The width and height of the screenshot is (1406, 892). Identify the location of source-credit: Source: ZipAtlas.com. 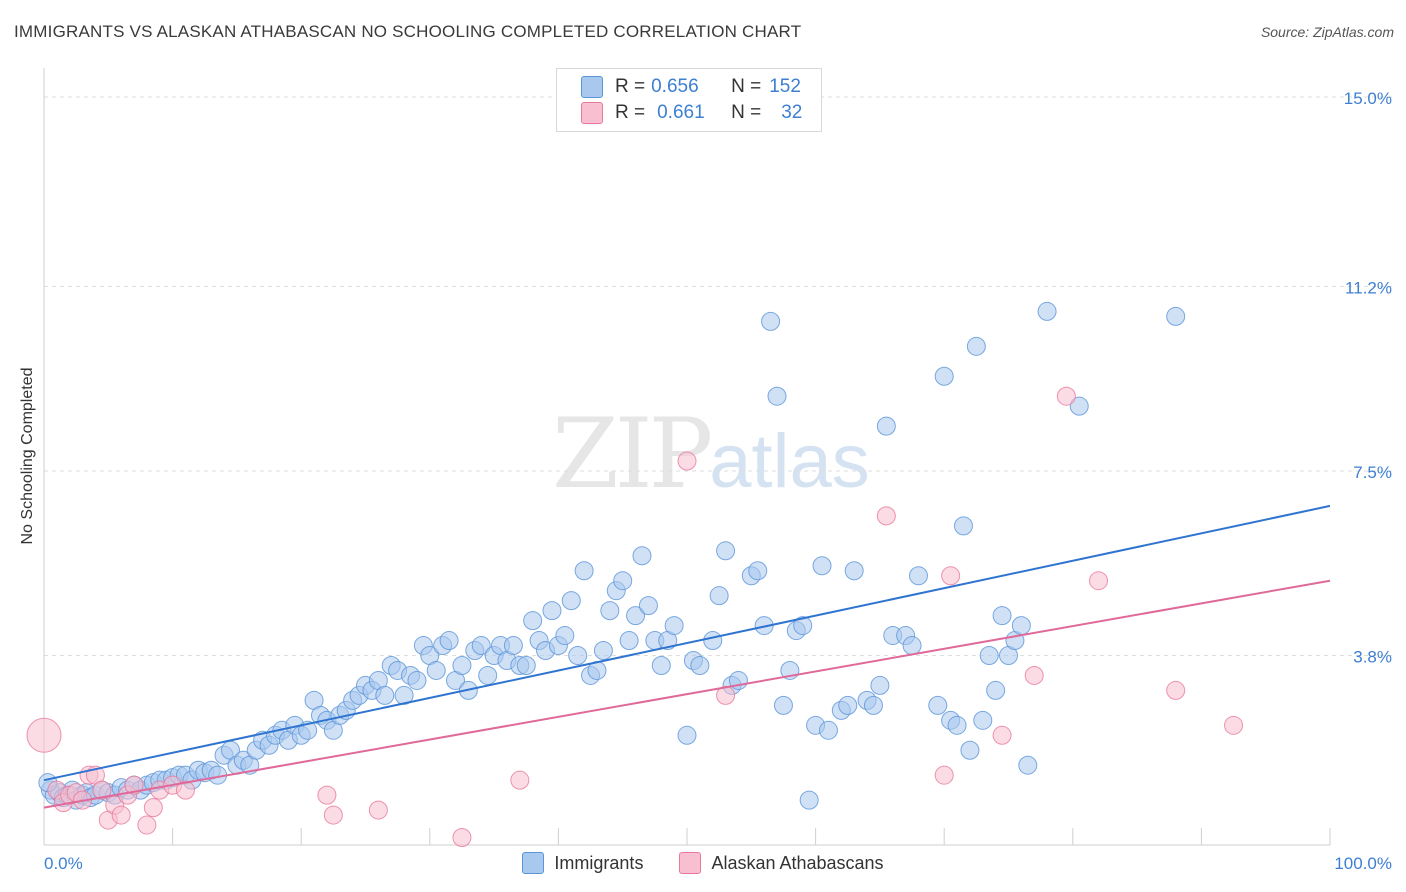
(1327, 32).